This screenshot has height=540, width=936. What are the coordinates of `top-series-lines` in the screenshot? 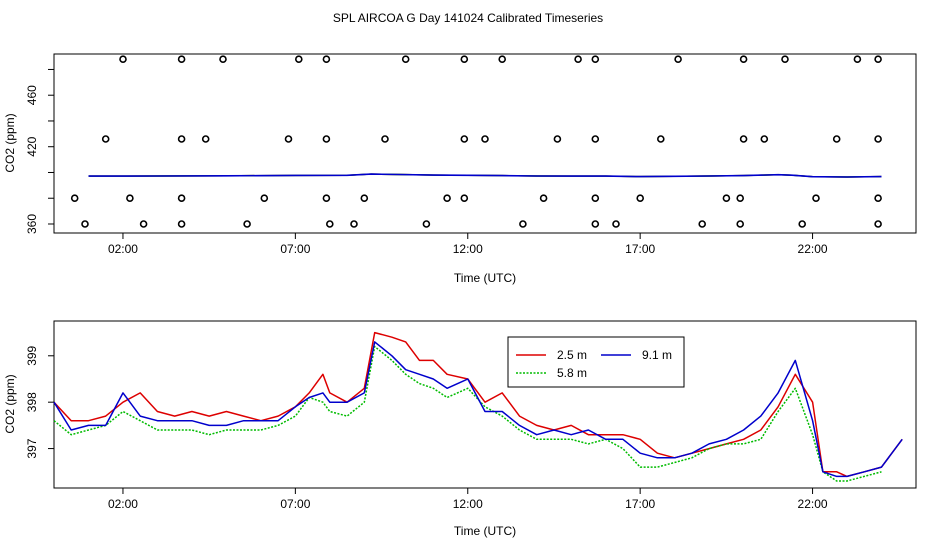 It's located at (485, 175).